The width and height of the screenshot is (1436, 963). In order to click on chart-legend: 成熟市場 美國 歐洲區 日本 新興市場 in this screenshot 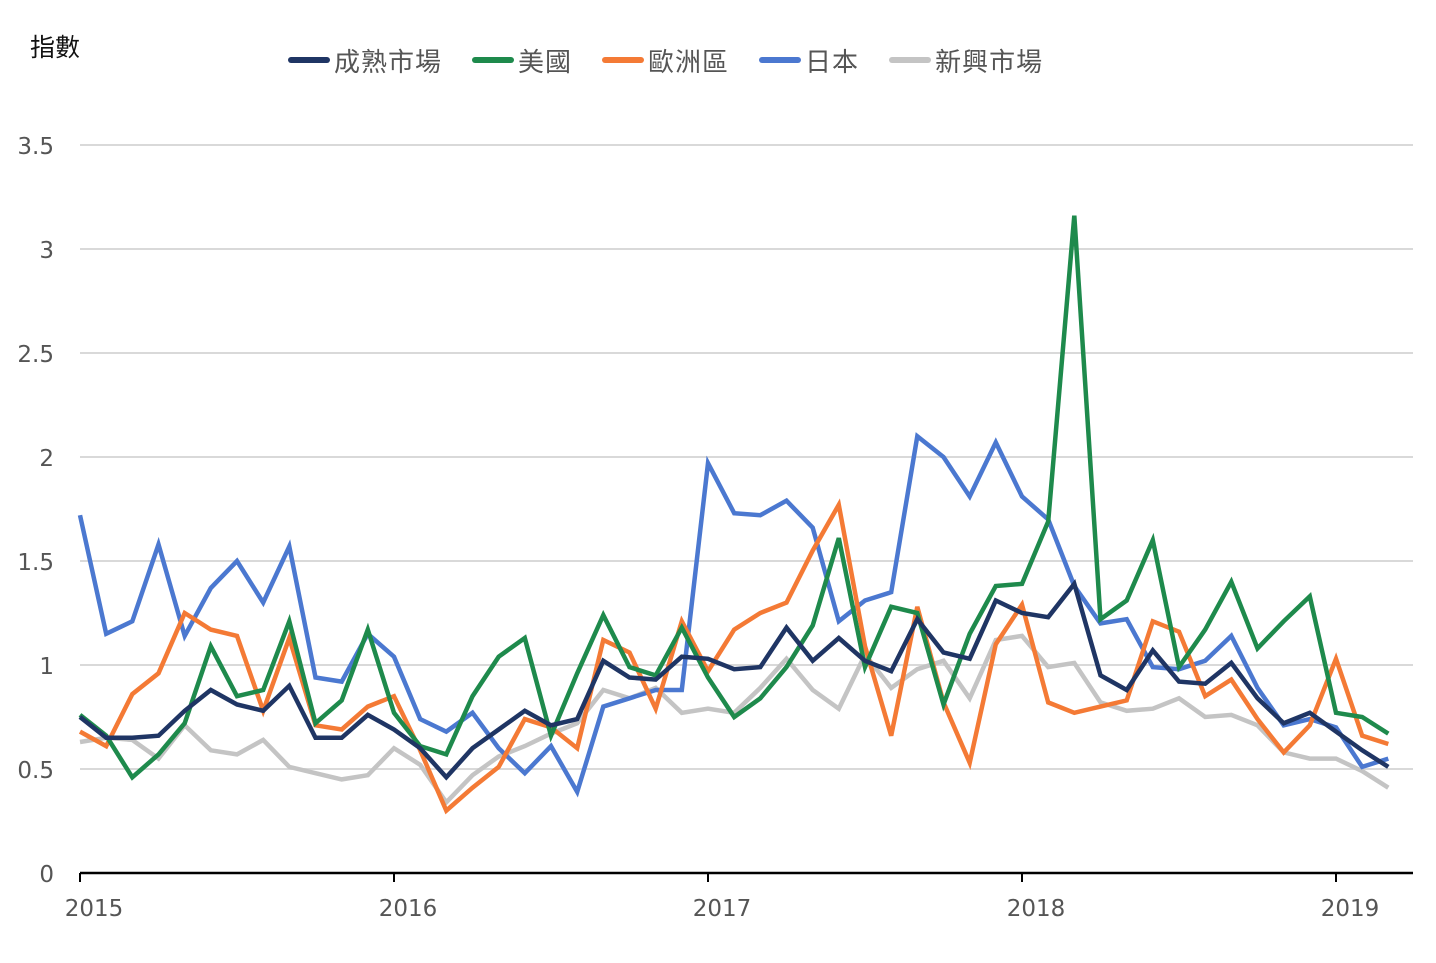, I will do `click(680, 60)`.